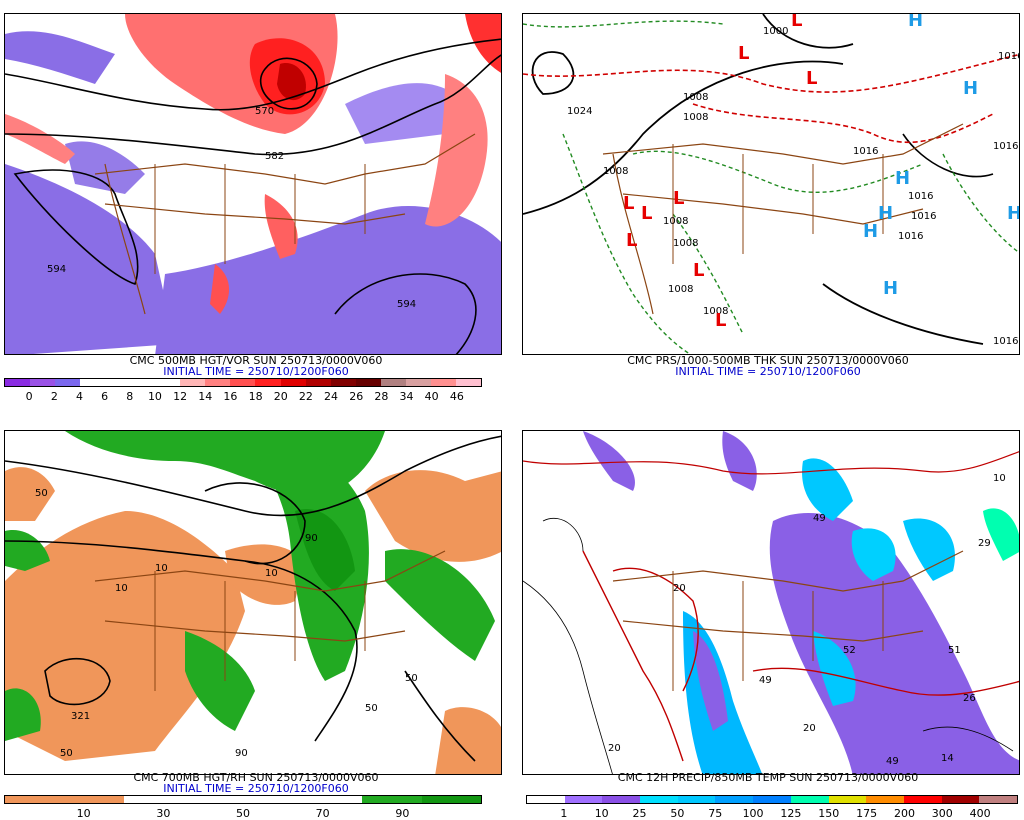 This screenshot has width=1024, height=820. What do you see at coordinates (775, 31) in the screenshot?
I see `isobar-label: 1000` at bounding box center [775, 31].